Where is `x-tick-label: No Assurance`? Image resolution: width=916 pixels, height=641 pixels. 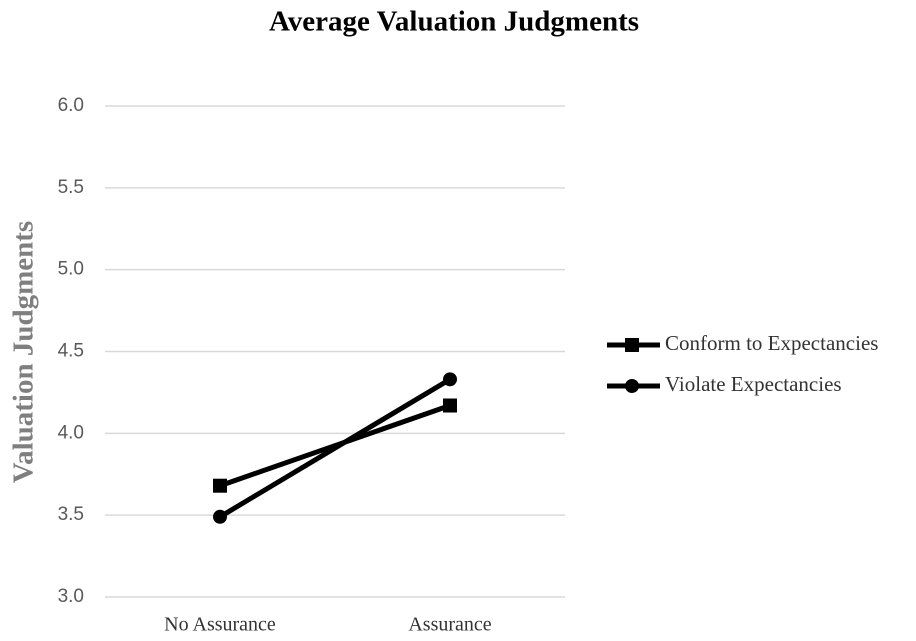 x-tick-label: No Assurance is located at coordinates (220, 625).